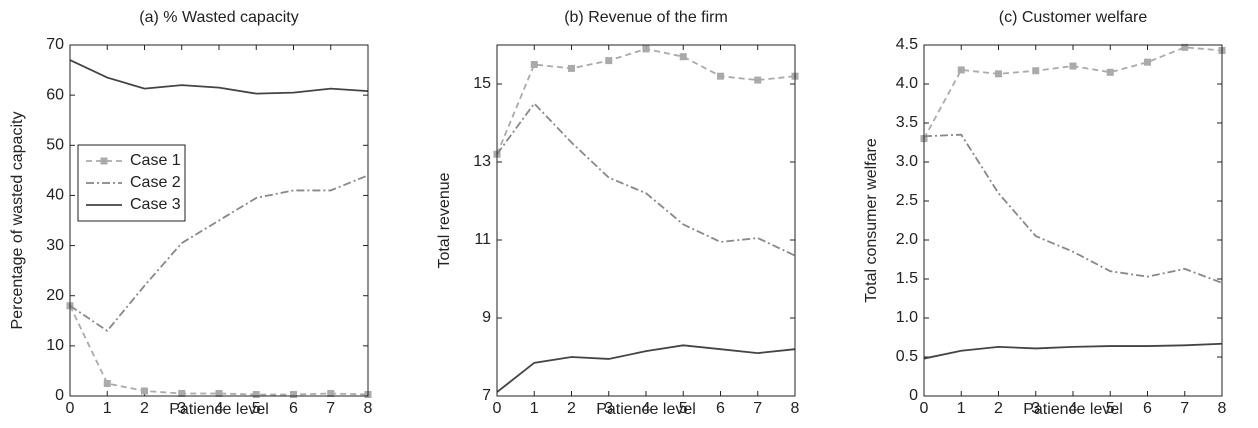 This screenshot has height=428, width=1258. I want to click on y-tick-label: 9, so click(486, 317).